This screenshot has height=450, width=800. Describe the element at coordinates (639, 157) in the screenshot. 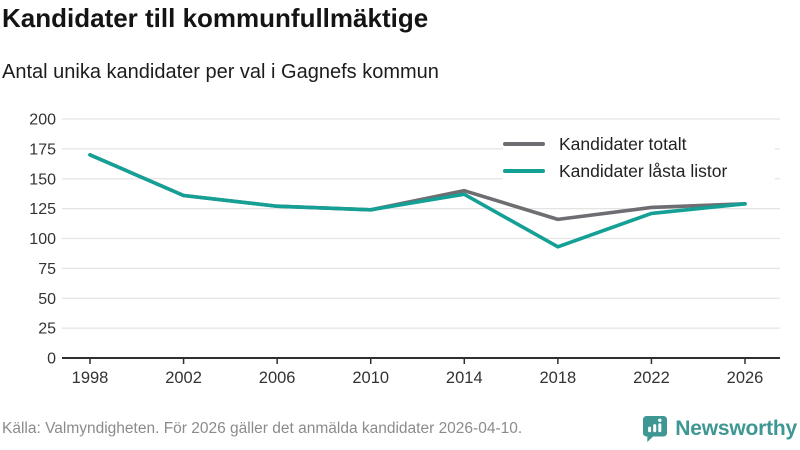

I see `chart-legend: Kandidater totalt Kandidater låsta listor` at that location.